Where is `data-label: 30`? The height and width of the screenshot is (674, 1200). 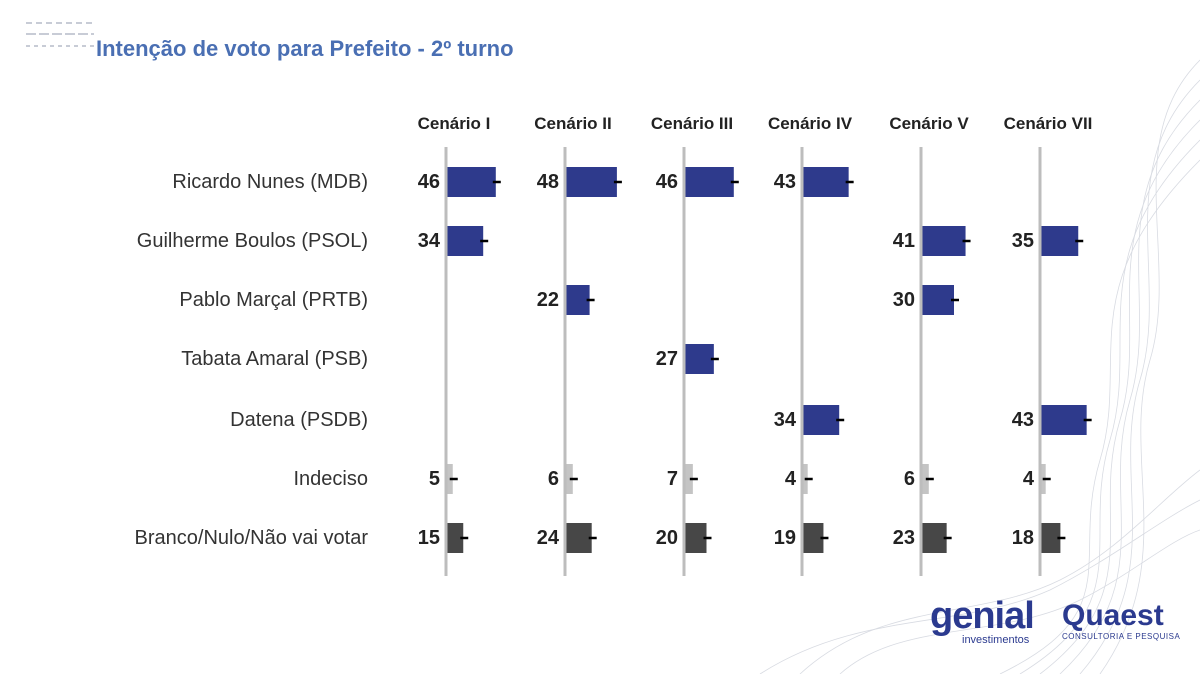
data-label: 30 is located at coordinates (903, 300).